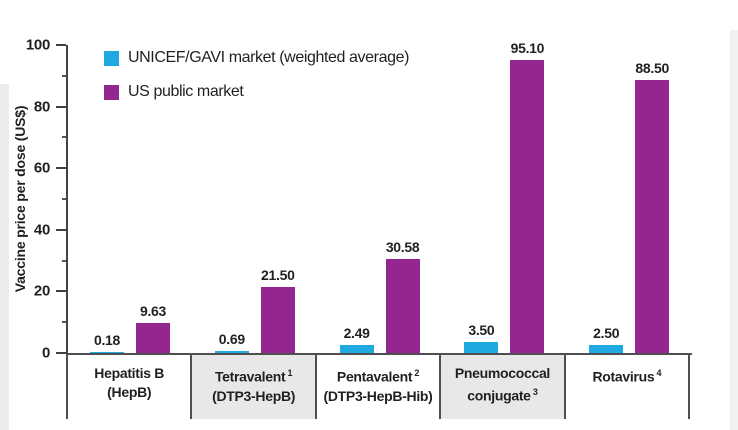  I want to click on bar-value-label: 2.49, so click(356, 333).